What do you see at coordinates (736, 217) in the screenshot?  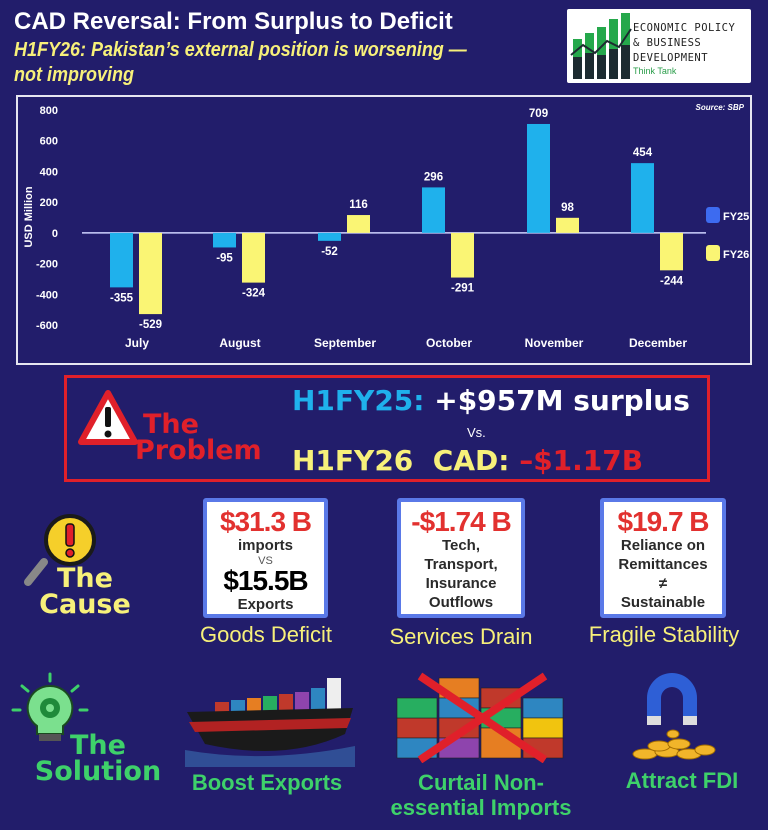 I see `legend-label: FY25` at bounding box center [736, 217].